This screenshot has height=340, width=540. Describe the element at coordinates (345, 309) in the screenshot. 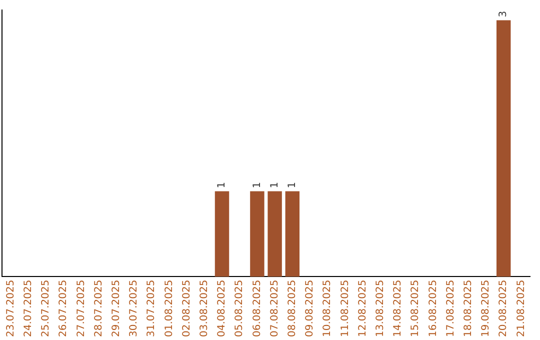

I see `x-tick-label: 11.08.2025` at that location.